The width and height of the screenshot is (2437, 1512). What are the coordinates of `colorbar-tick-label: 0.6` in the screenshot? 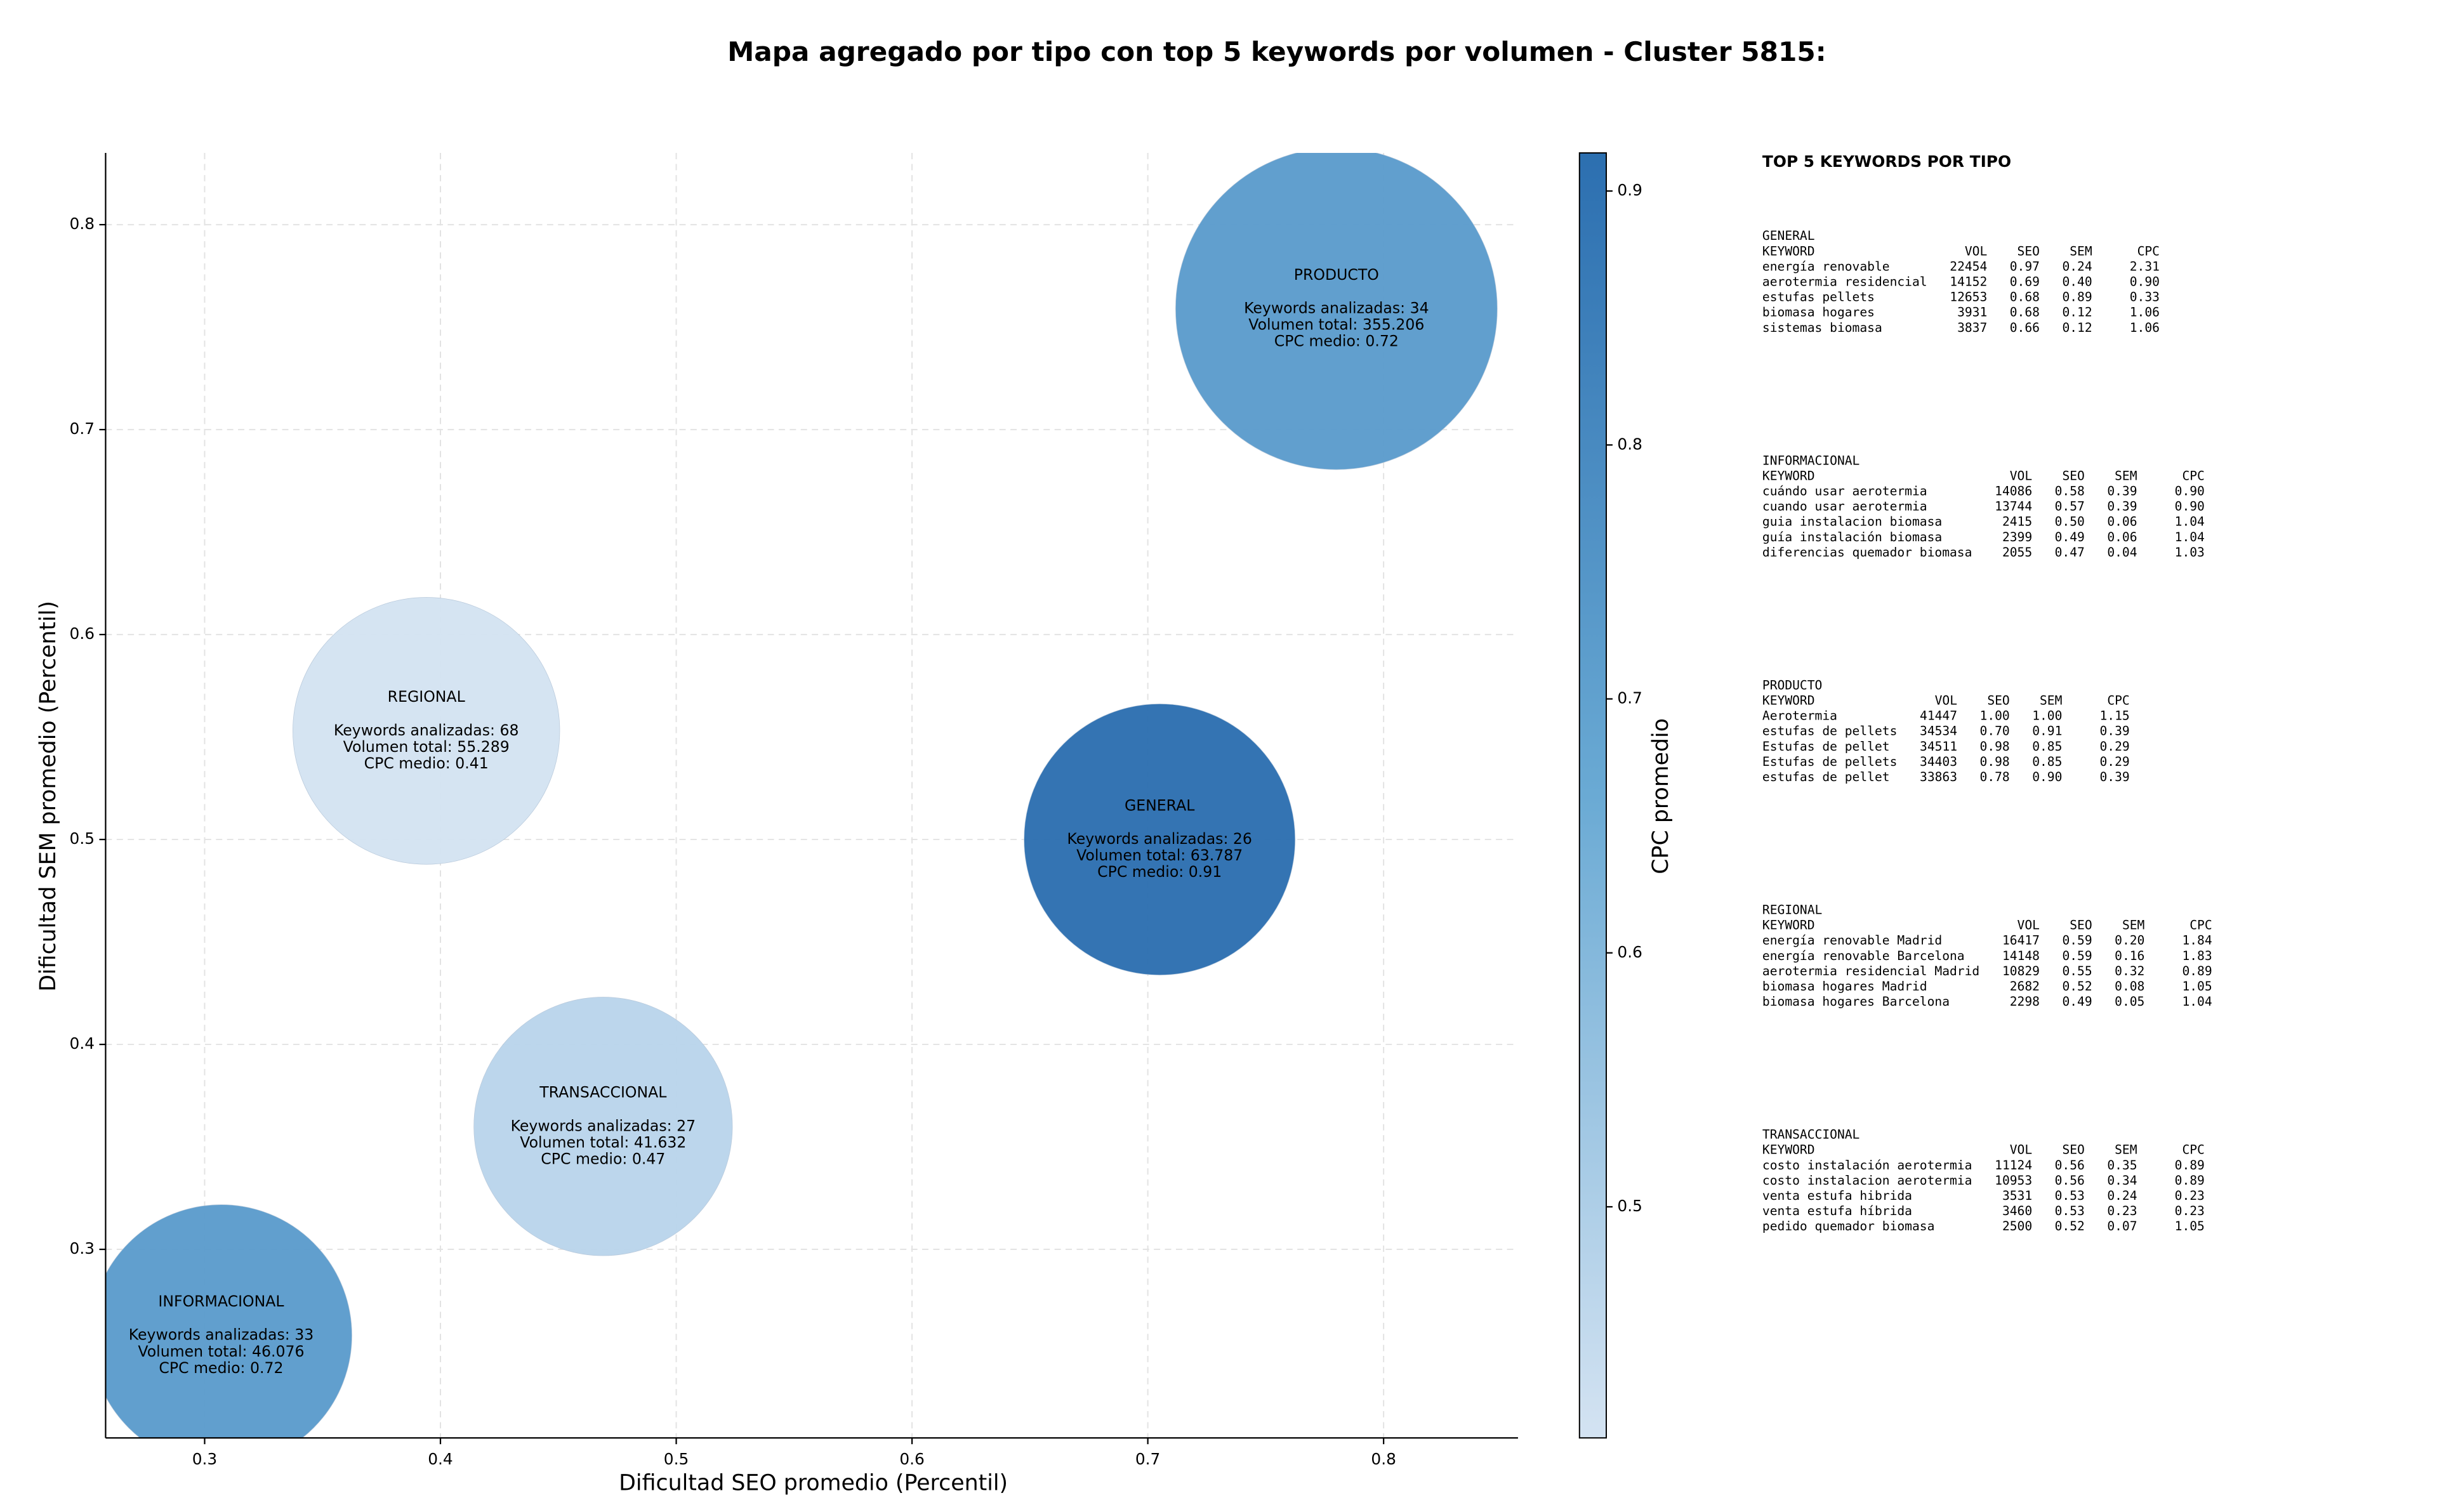 It's located at (1629, 952).